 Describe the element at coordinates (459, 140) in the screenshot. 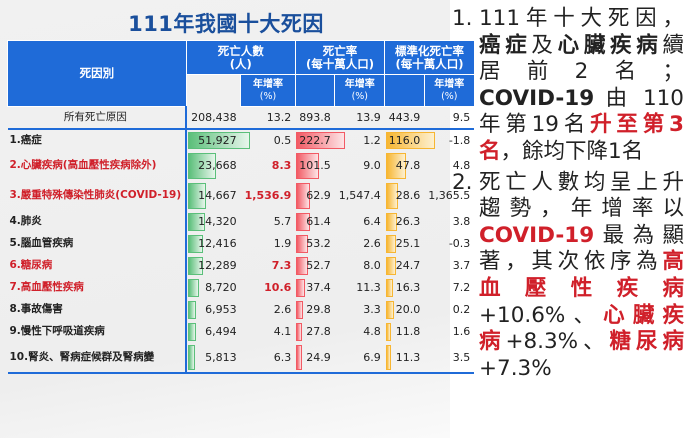

I see `std-growth: -1.8` at that location.